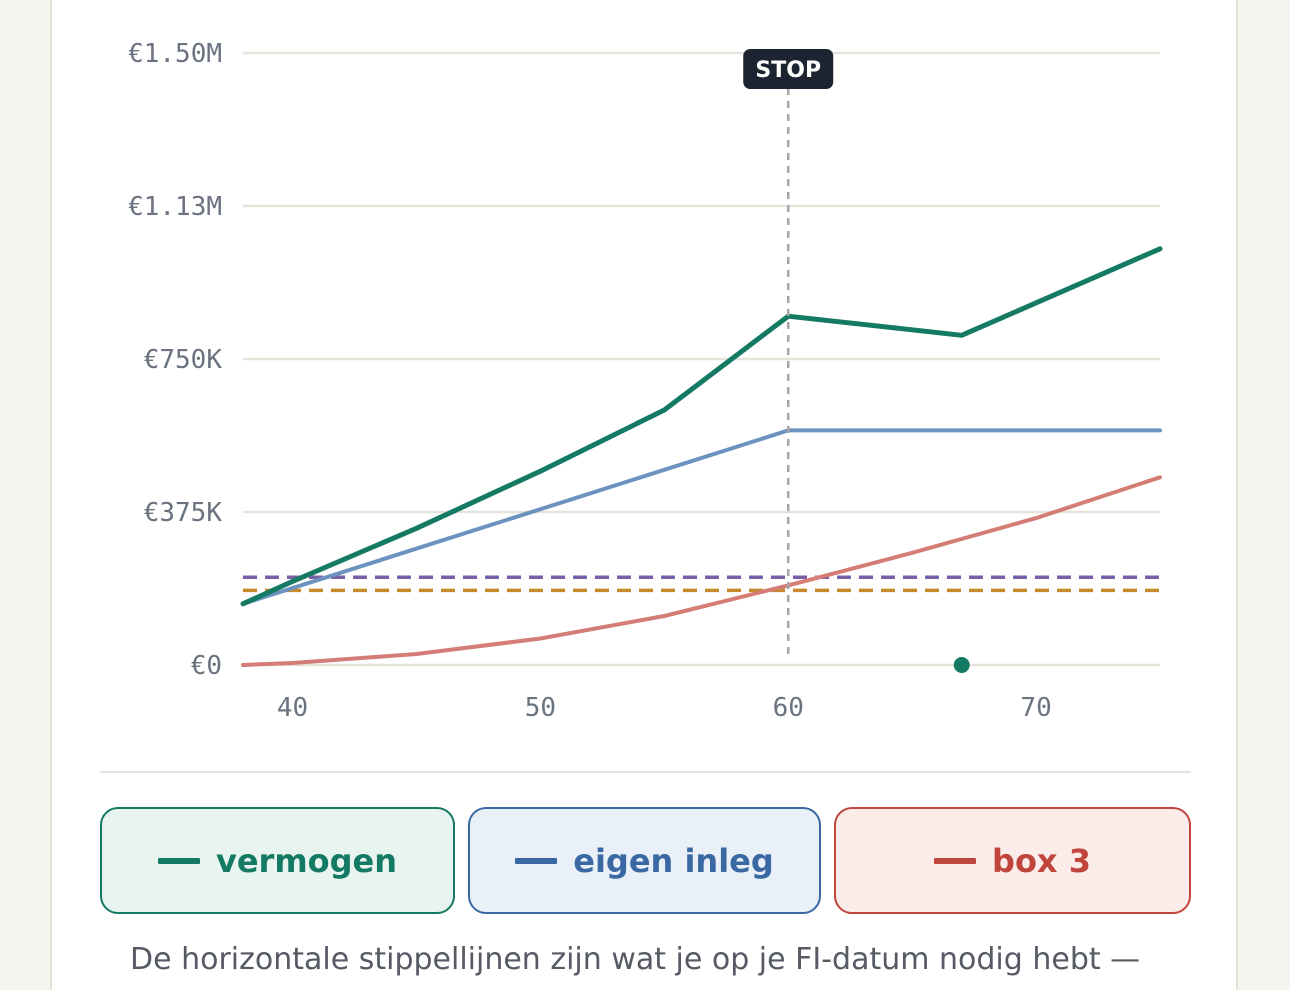 The height and width of the screenshot is (990, 1290). What do you see at coordinates (540, 708) in the screenshot?
I see `x-tick-label: 50` at bounding box center [540, 708].